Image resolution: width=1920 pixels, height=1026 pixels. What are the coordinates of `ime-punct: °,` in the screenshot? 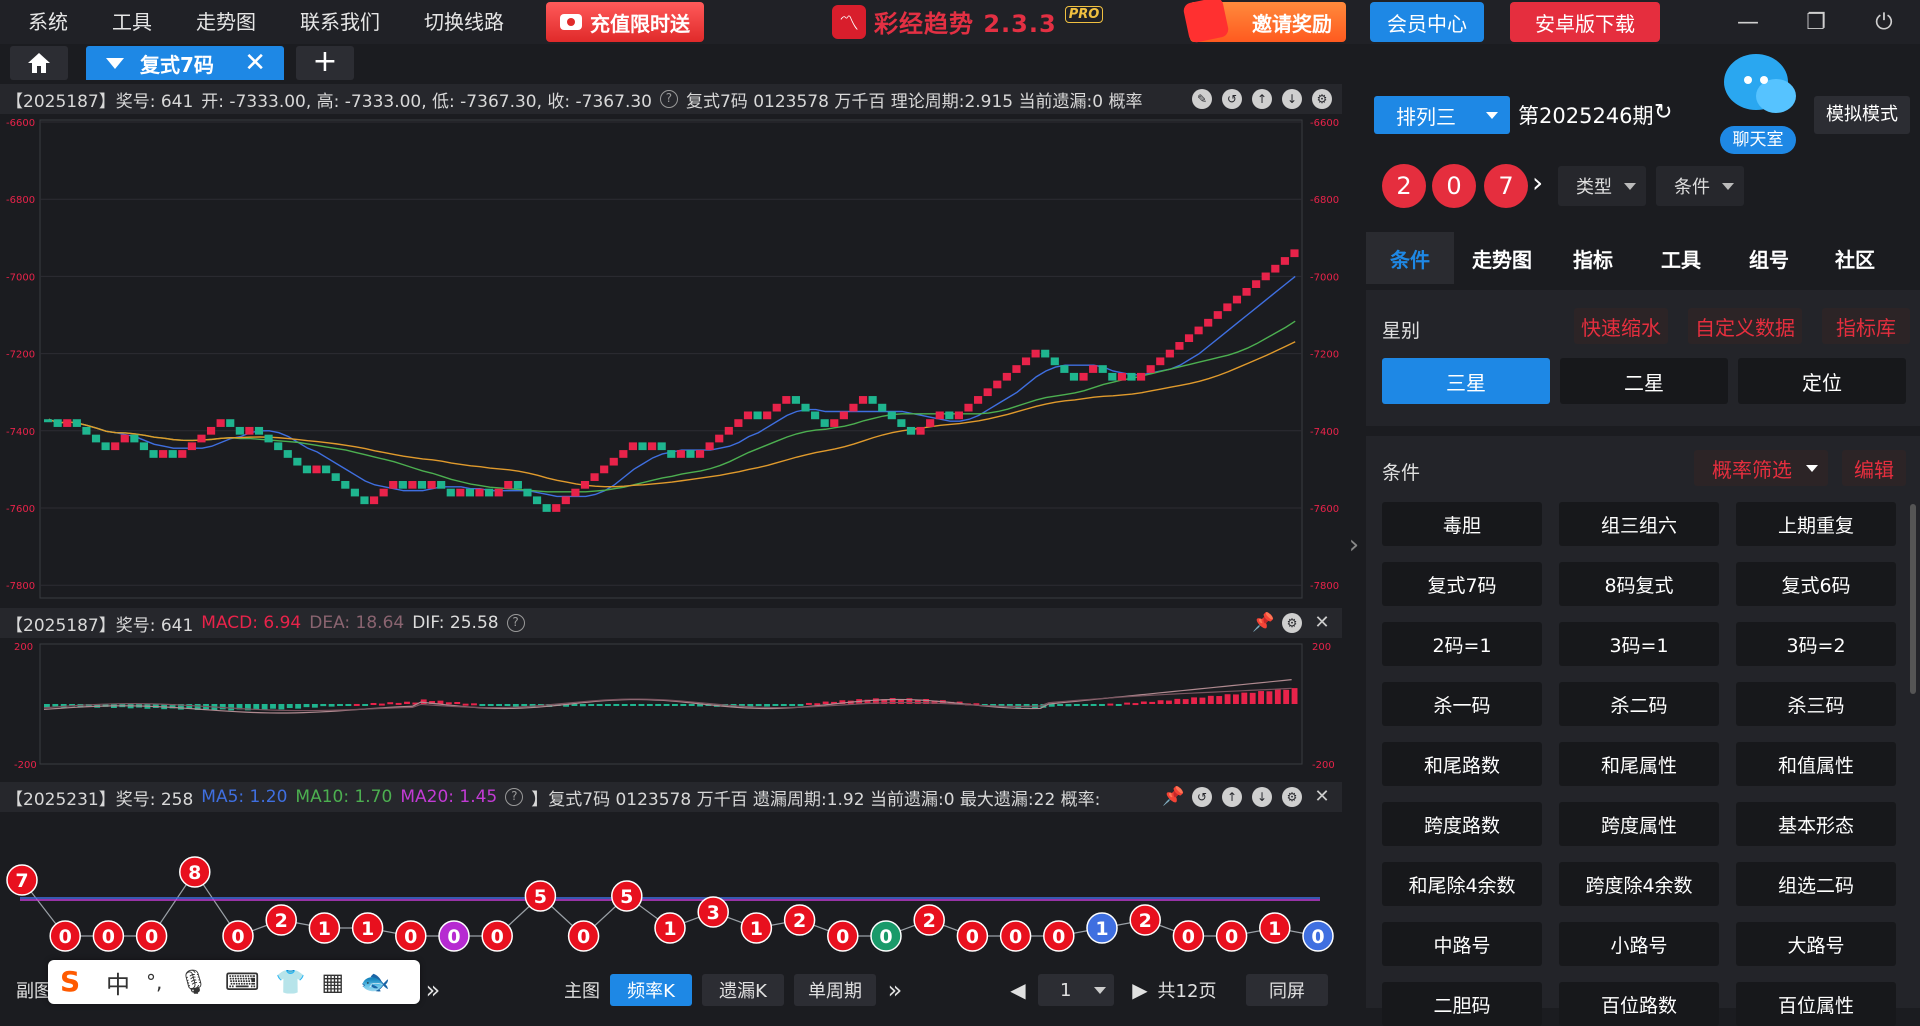 It's located at (154, 982).